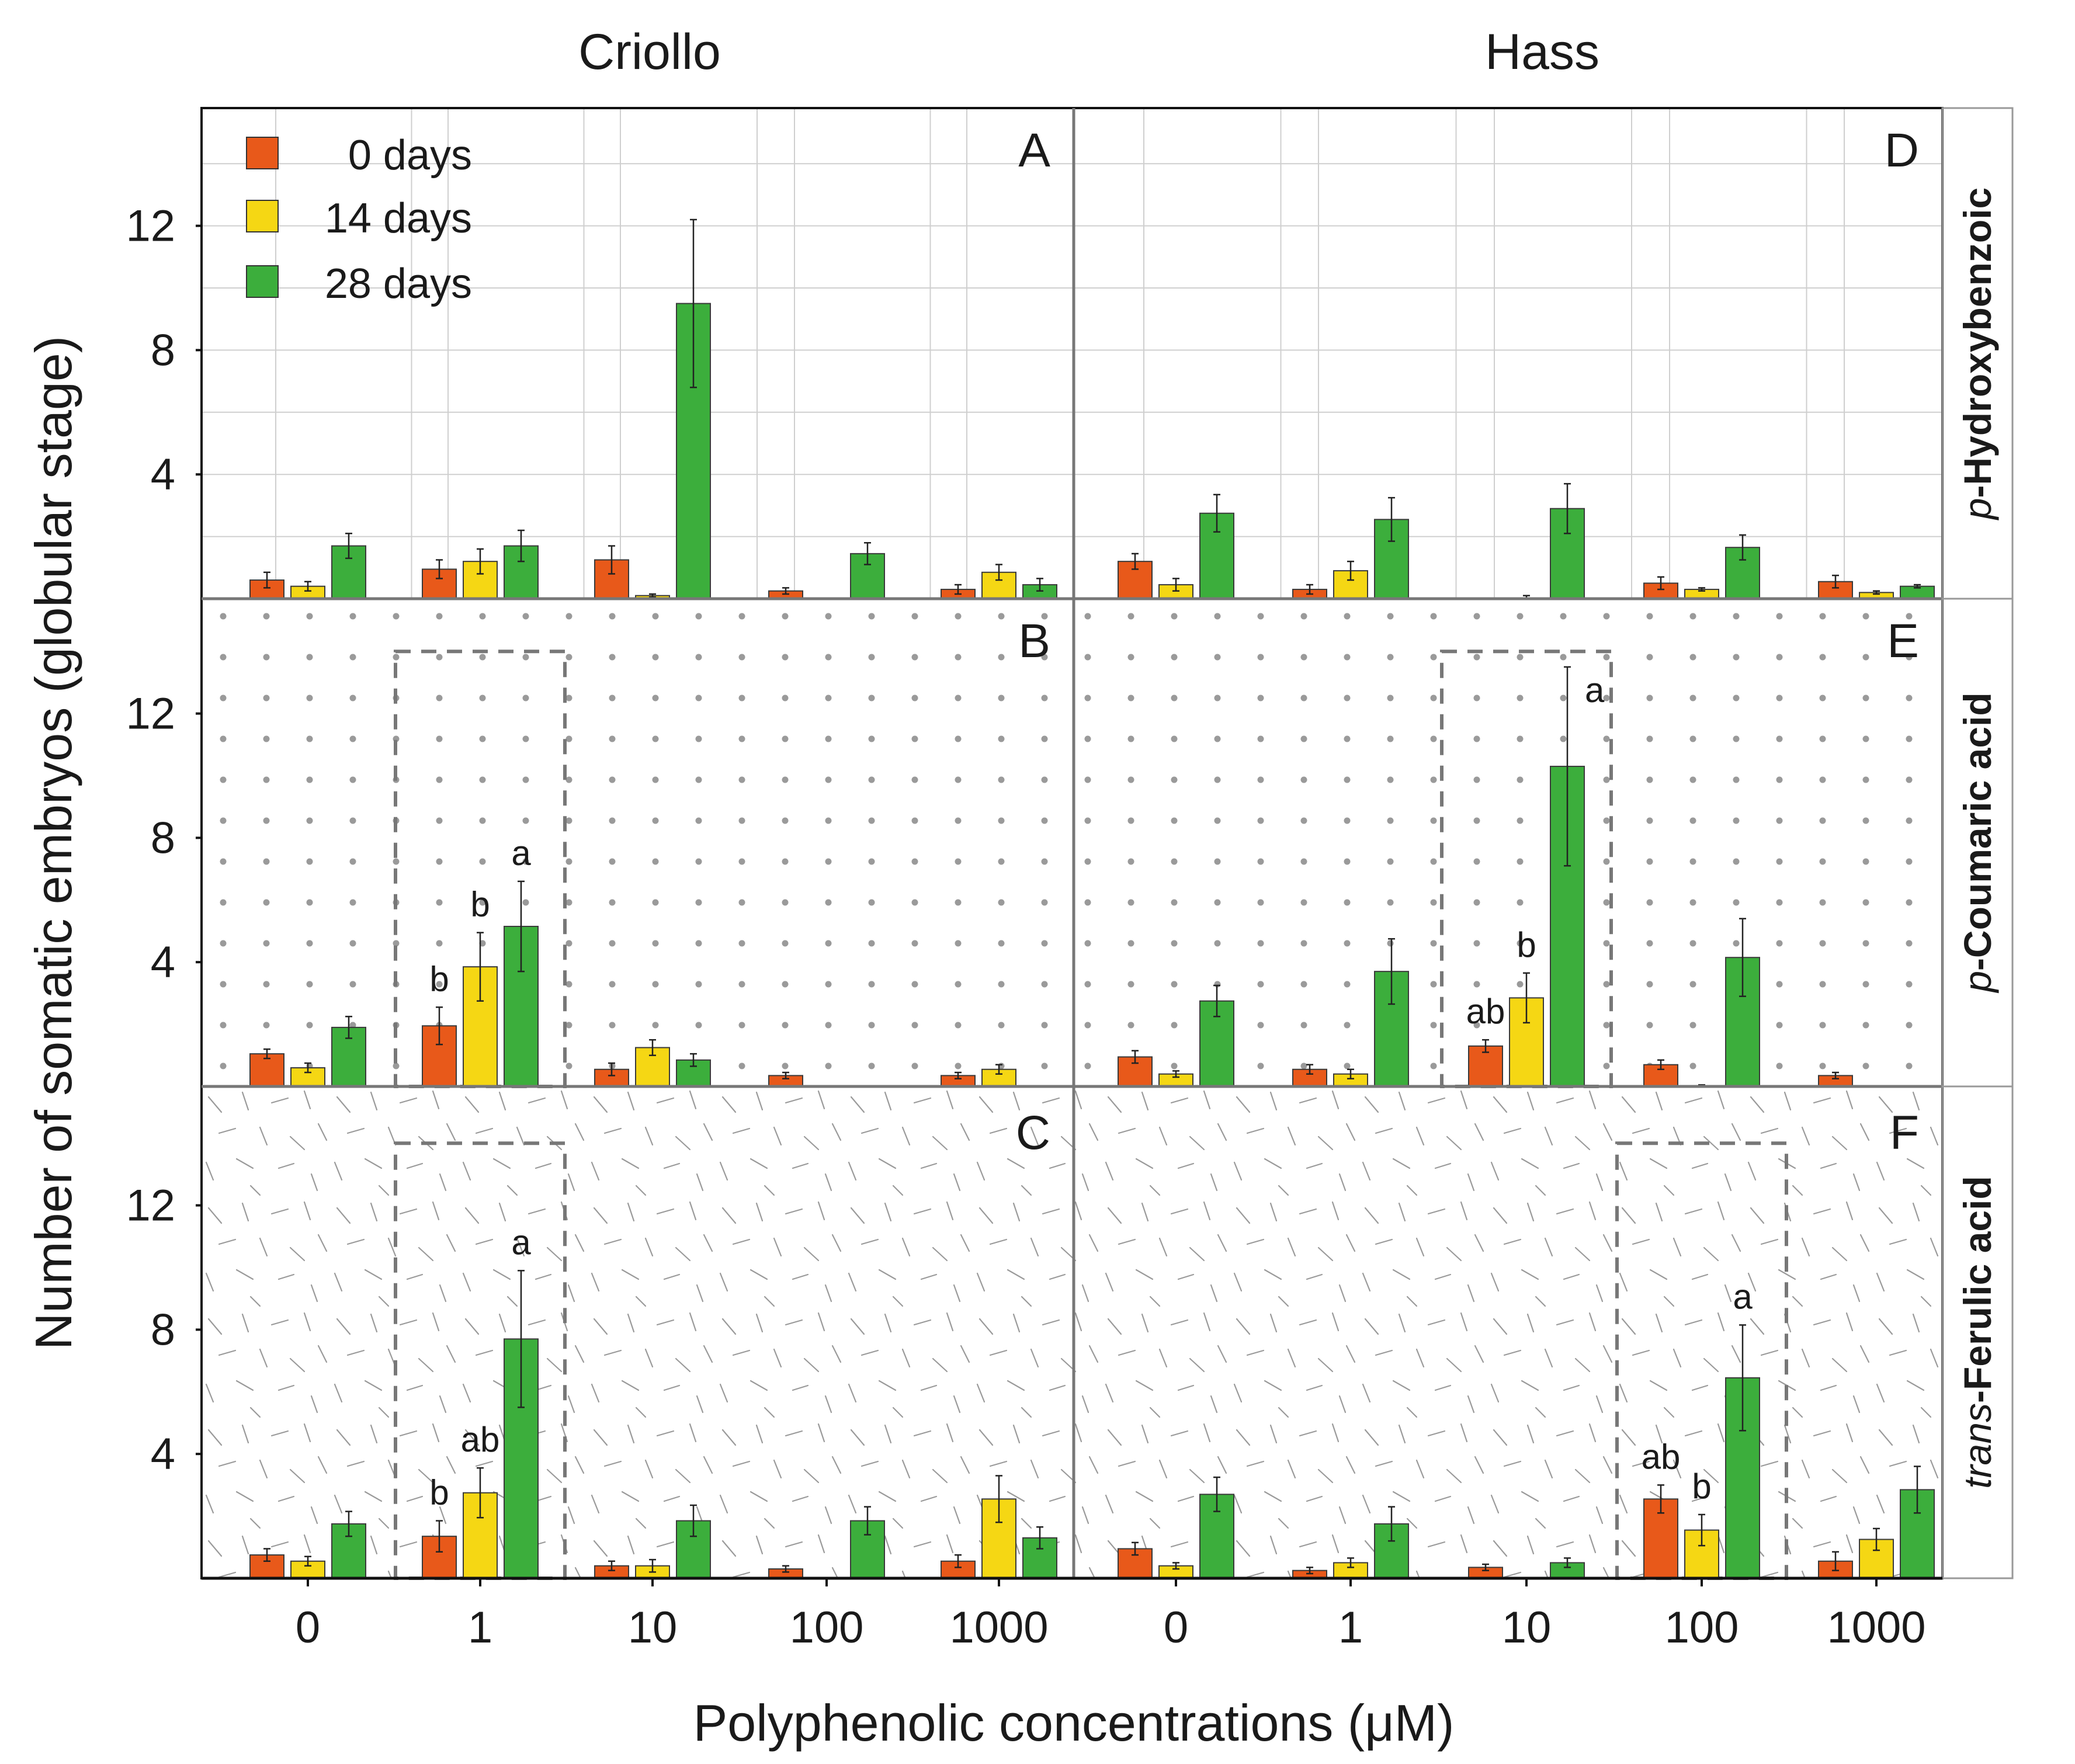 This screenshot has height=1764, width=2075. What do you see at coordinates (1034, 151) in the screenshot?
I see `panel-letter-A: A` at bounding box center [1034, 151].